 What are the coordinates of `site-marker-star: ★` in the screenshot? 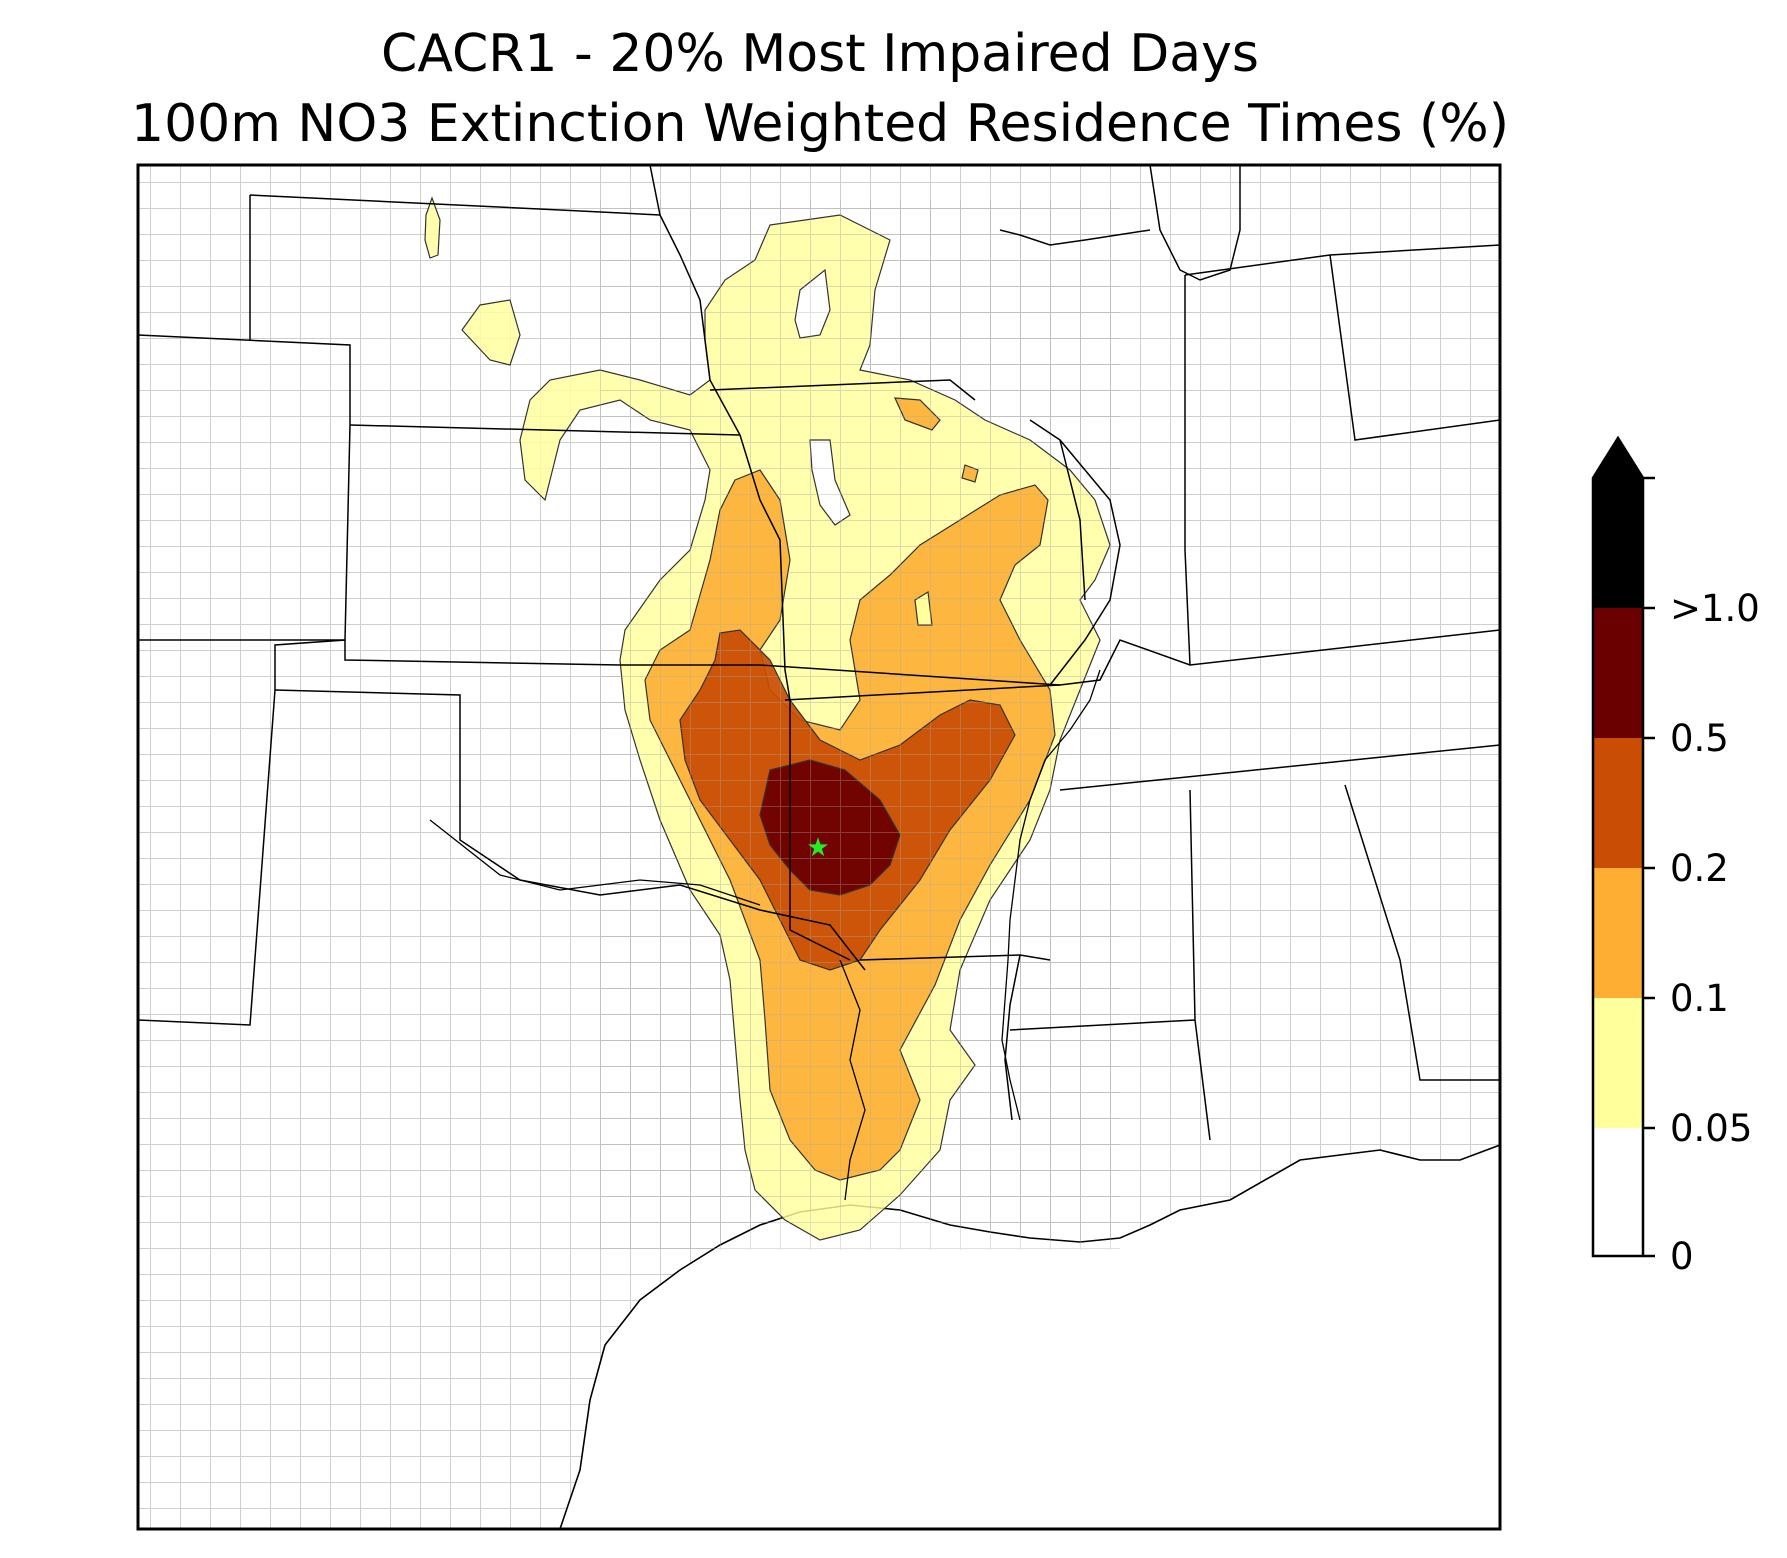 It's located at (817, 848).